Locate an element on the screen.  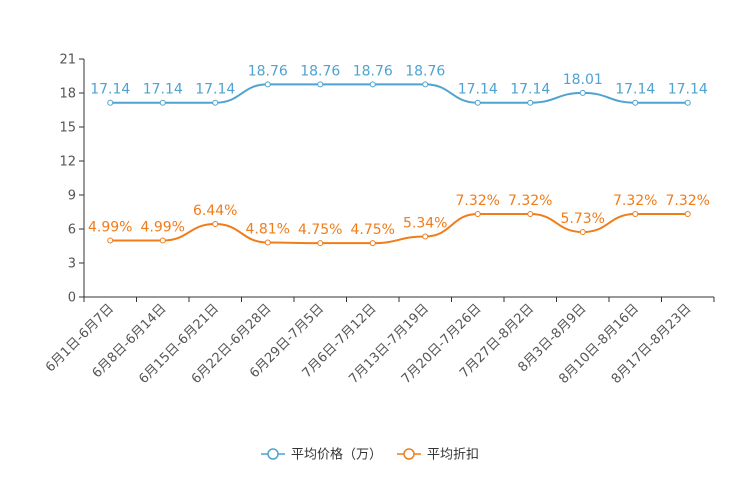
data-label: 5.73% is located at coordinates (583, 219).